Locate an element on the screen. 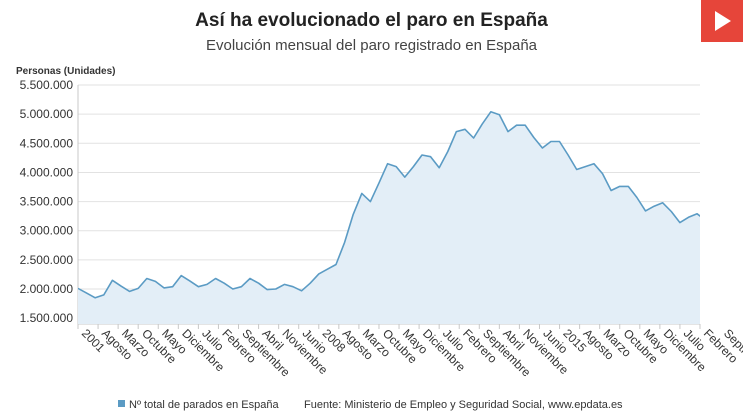 The width and height of the screenshot is (743, 413). y-tick-label: 5.000.000 is located at coordinates (47, 114).